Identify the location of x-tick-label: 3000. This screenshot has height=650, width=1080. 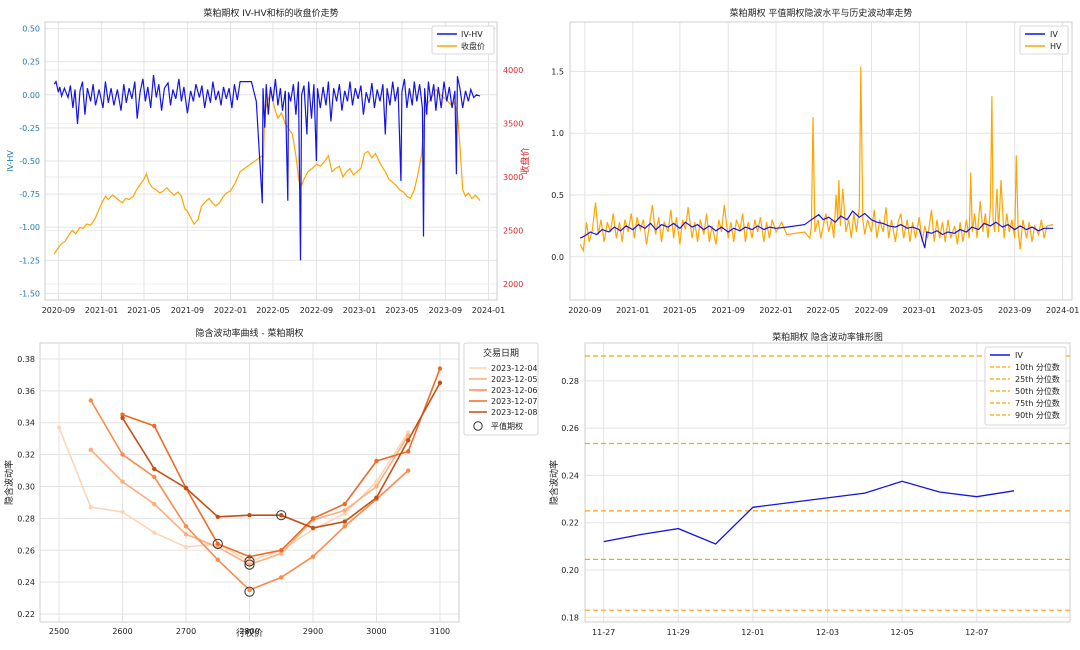
(376, 631).